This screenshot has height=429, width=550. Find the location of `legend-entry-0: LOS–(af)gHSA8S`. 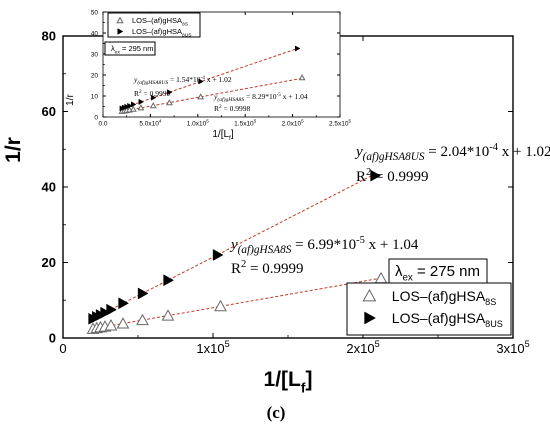

legend-entry-0: LOS–(af)gHSA8S is located at coordinates (444, 297).